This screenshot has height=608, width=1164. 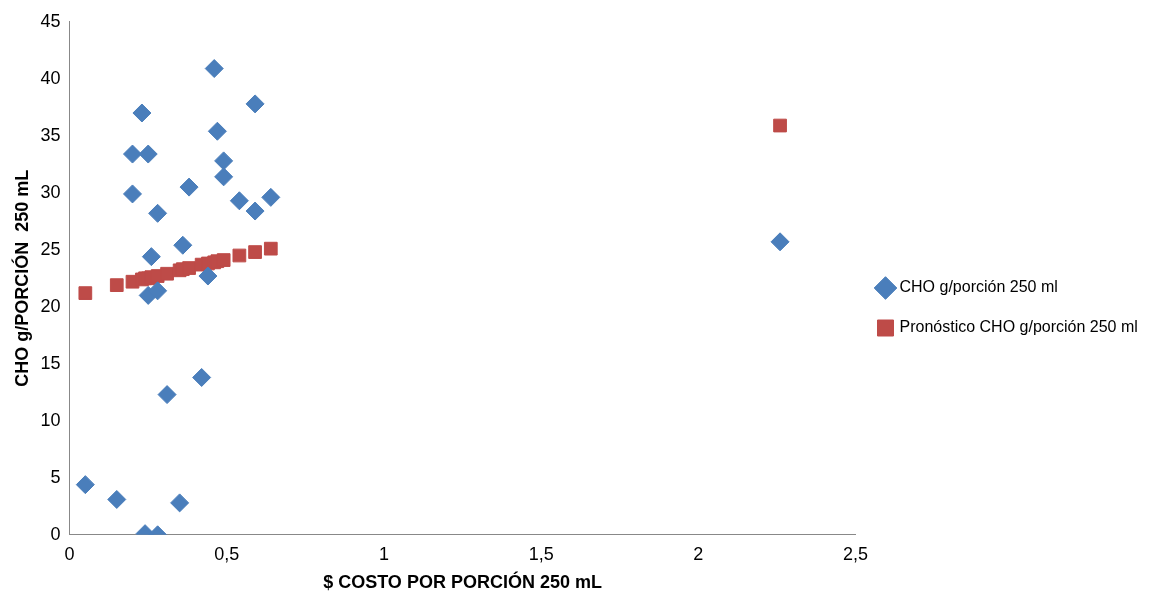 What do you see at coordinates (1018, 327) in the screenshot?
I see `legend-label: Pronóstico CHO g/porción 250 ml` at bounding box center [1018, 327].